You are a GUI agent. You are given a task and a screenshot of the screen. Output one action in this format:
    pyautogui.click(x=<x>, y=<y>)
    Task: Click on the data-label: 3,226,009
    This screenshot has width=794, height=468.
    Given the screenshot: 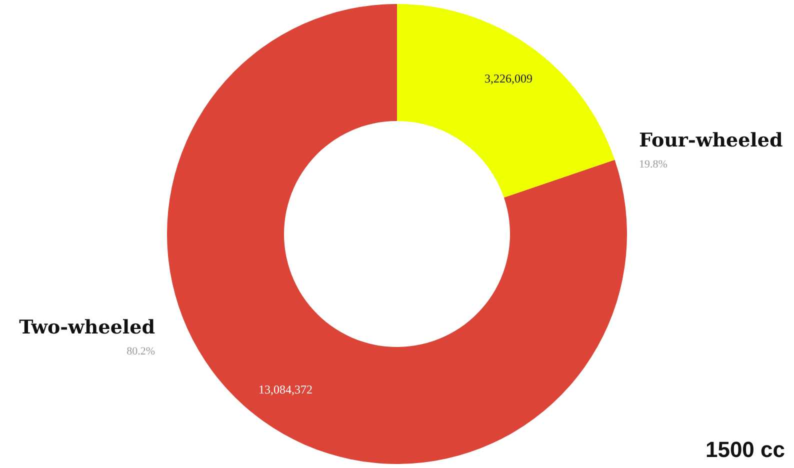 What is the action you would take?
    pyautogui.click(x=508, y=78)
    